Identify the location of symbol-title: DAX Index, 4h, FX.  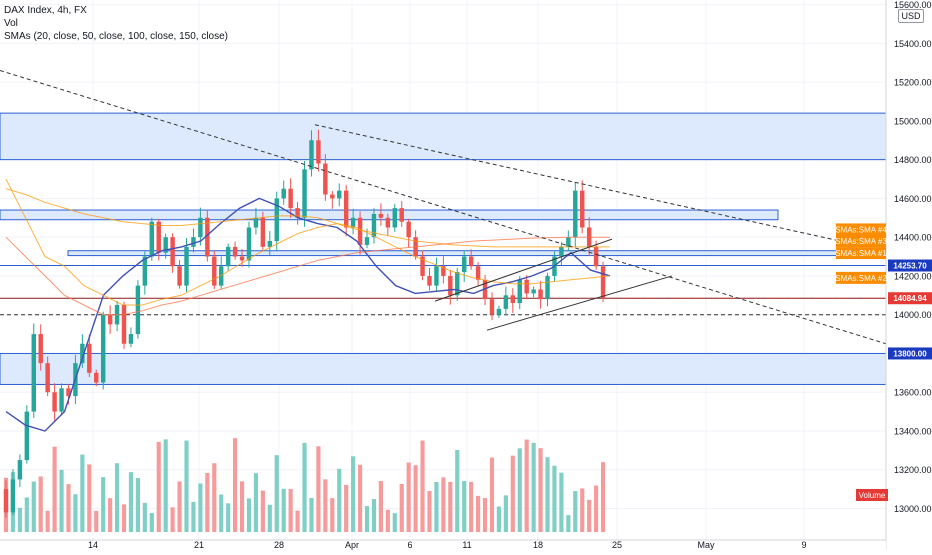
(45, 10).